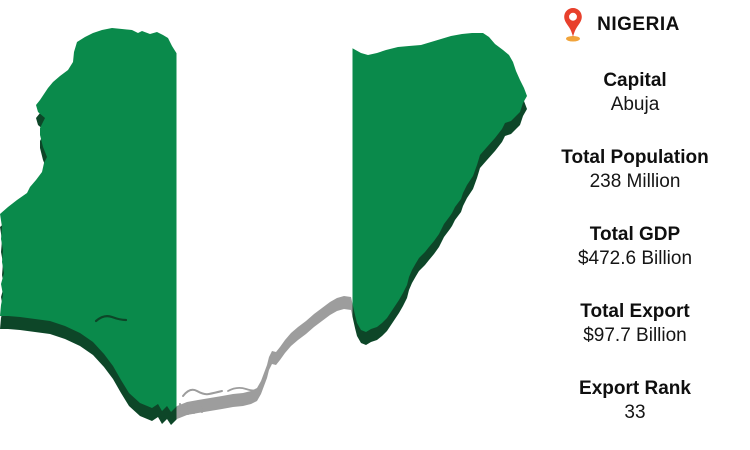  Describe the element at coordinates (634, 170) in the screenshot. I see `stat-total-population: Total Population 238 Million` at that location.